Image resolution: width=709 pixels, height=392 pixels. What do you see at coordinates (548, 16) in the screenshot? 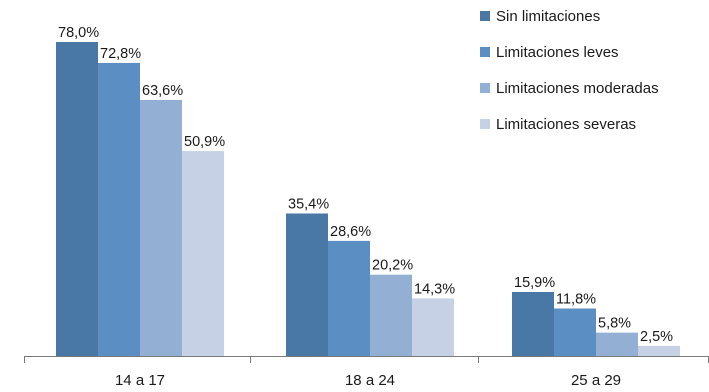
I see `legend-label-1: Sin limitaciones` at bounding box center [548, 16].